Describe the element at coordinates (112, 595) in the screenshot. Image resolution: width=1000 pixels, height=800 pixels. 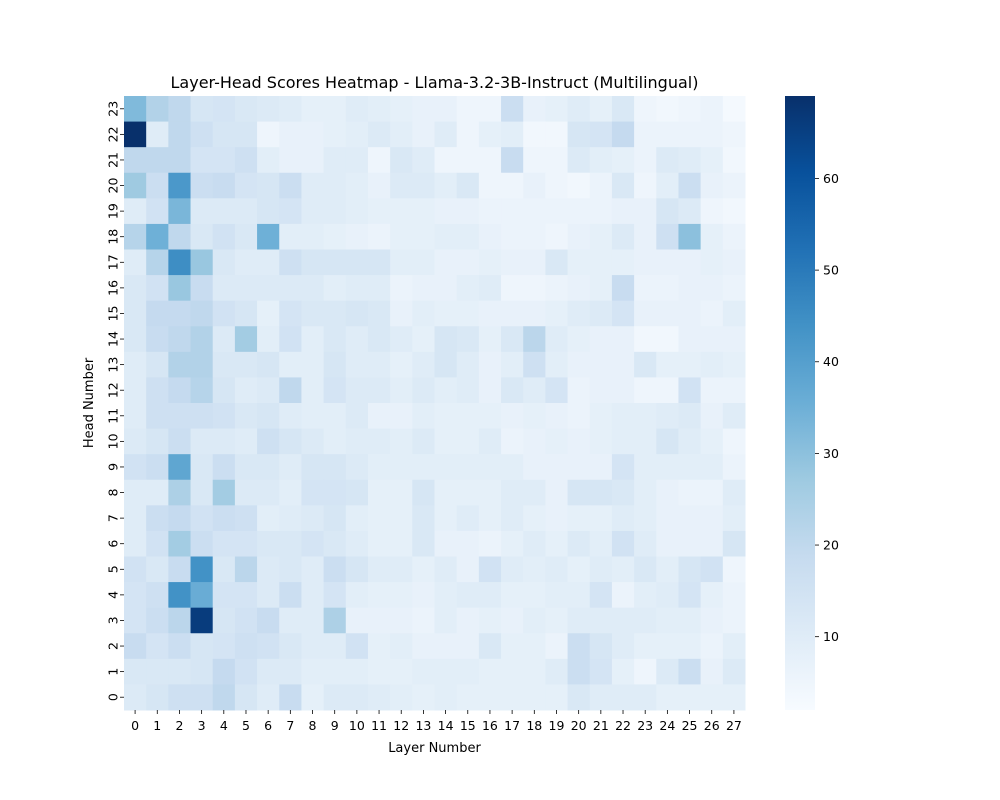
I see `y-tick-label: 4` at that location.